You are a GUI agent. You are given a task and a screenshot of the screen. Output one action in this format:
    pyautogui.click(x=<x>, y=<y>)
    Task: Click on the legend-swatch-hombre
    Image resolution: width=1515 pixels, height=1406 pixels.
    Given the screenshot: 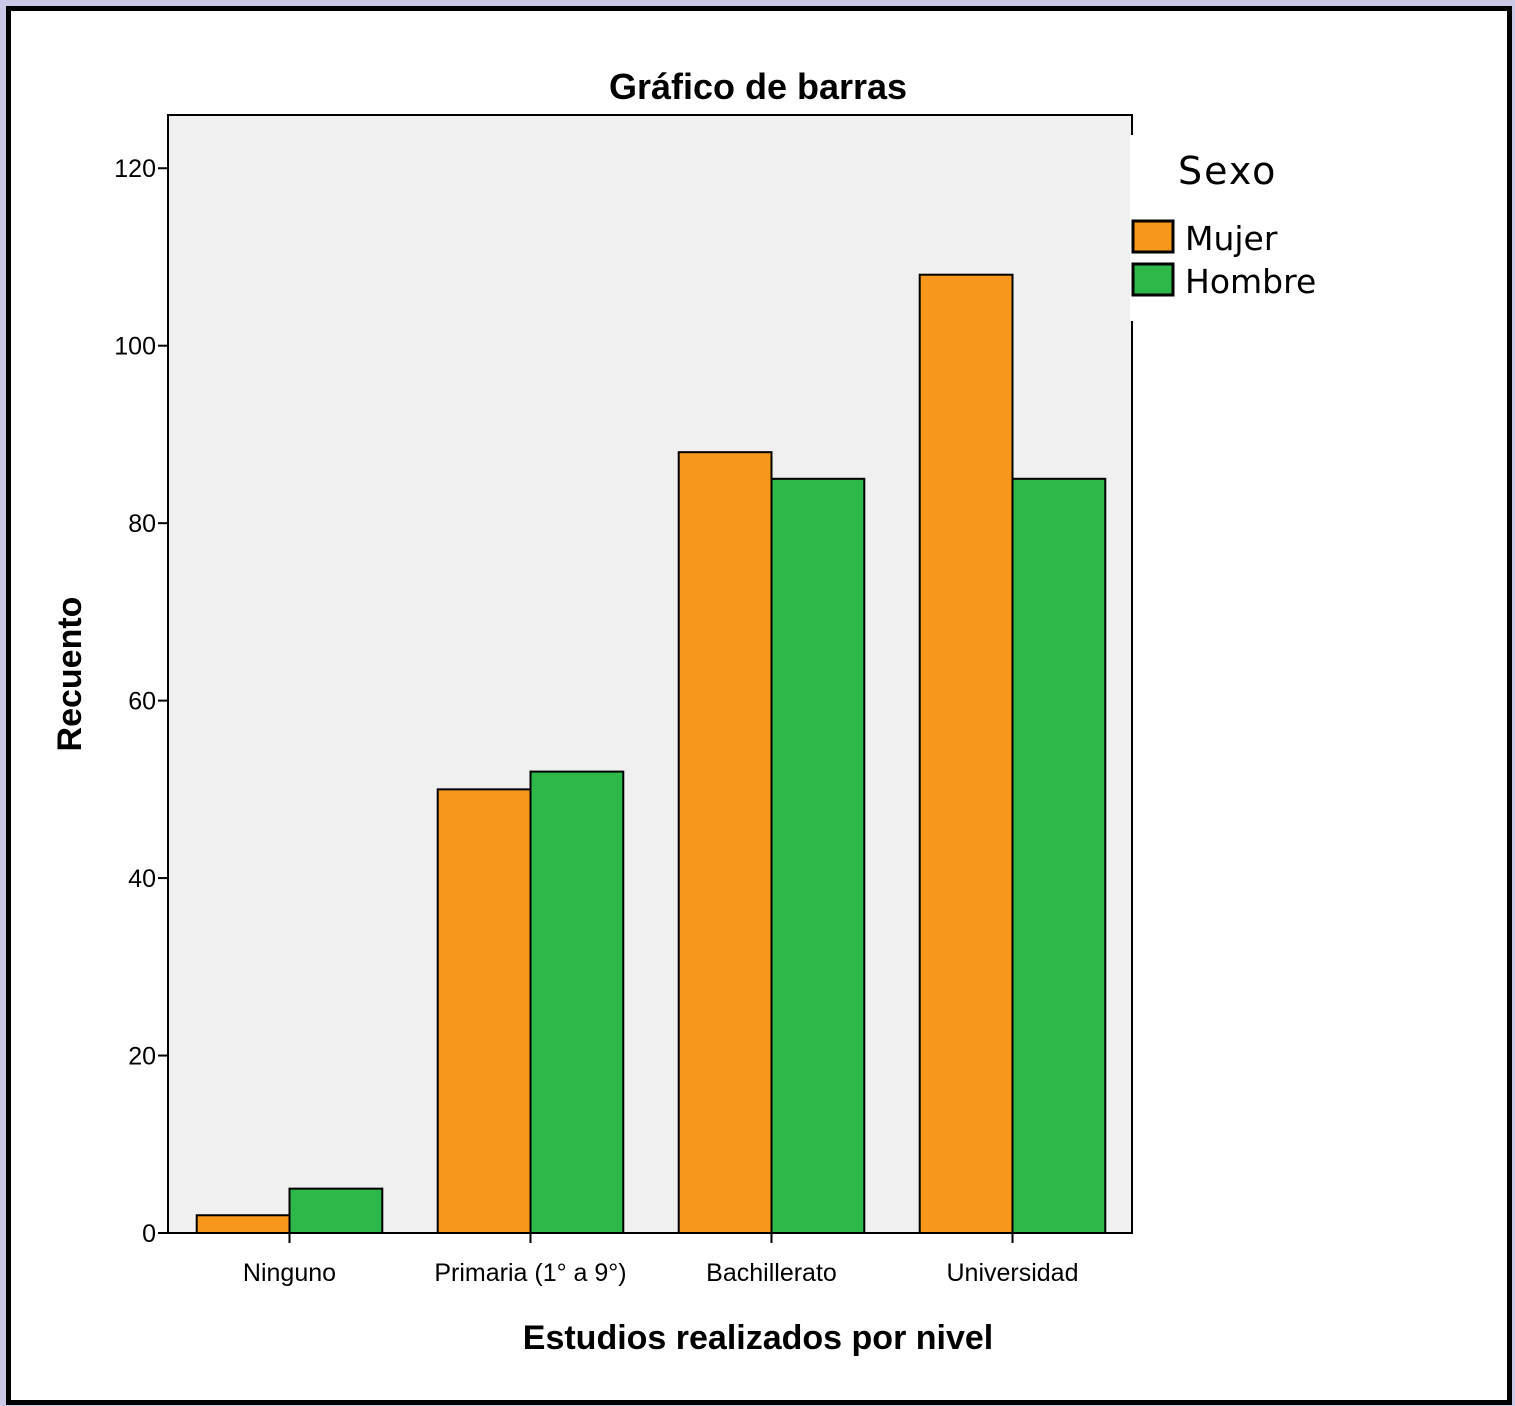 What is the action you would take?
    pyautogui.click(x=1153, y=279)
    